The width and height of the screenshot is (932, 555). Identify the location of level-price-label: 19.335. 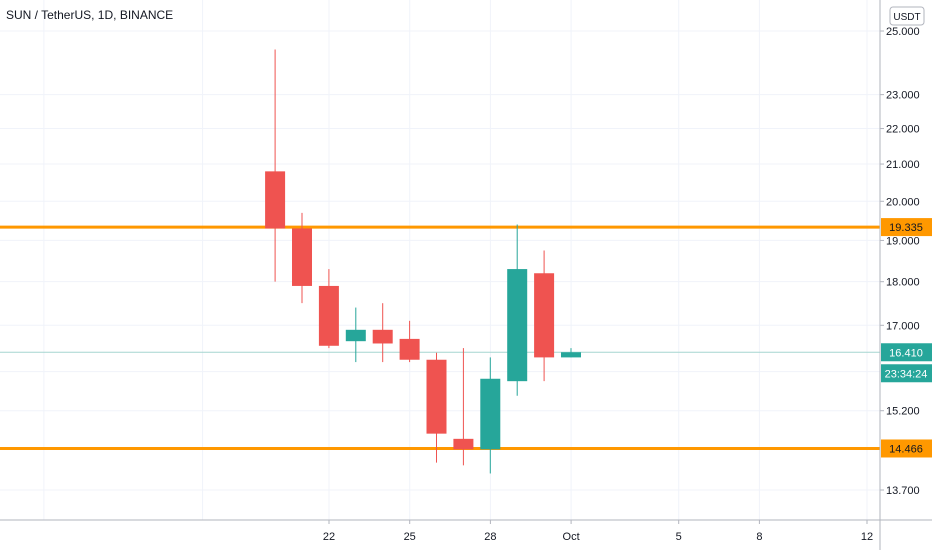
(906, 228).